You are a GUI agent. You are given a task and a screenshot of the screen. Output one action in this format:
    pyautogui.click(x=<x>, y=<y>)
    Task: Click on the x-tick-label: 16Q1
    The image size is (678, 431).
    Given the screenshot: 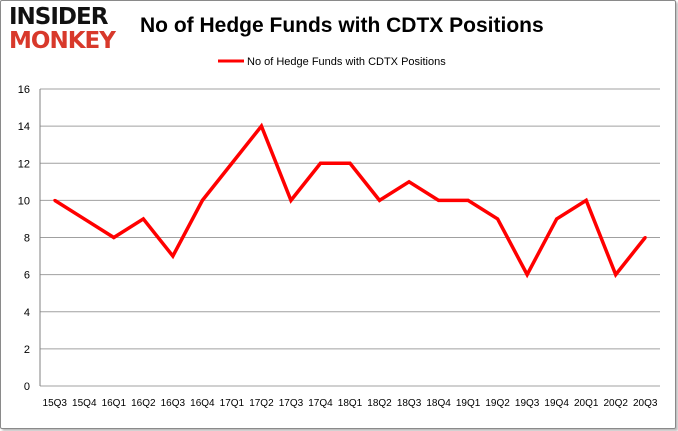 What is the action you would take?
    pyautogui.click(x=114, y=403)
    